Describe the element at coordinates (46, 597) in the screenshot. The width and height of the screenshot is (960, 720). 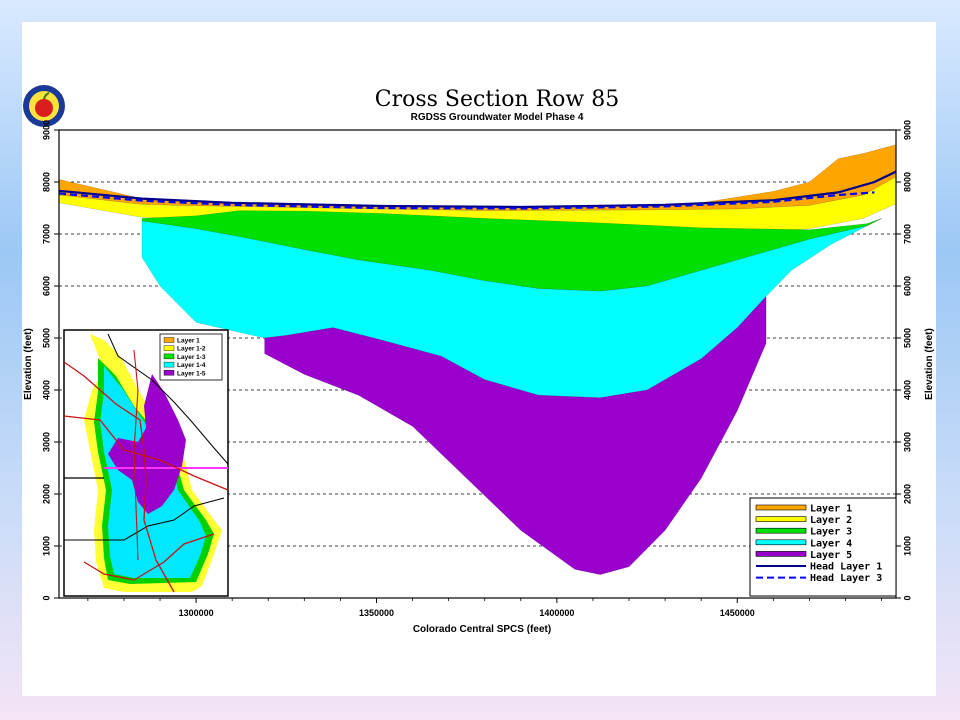
I see `y-tick-label-left: 0` at that location.